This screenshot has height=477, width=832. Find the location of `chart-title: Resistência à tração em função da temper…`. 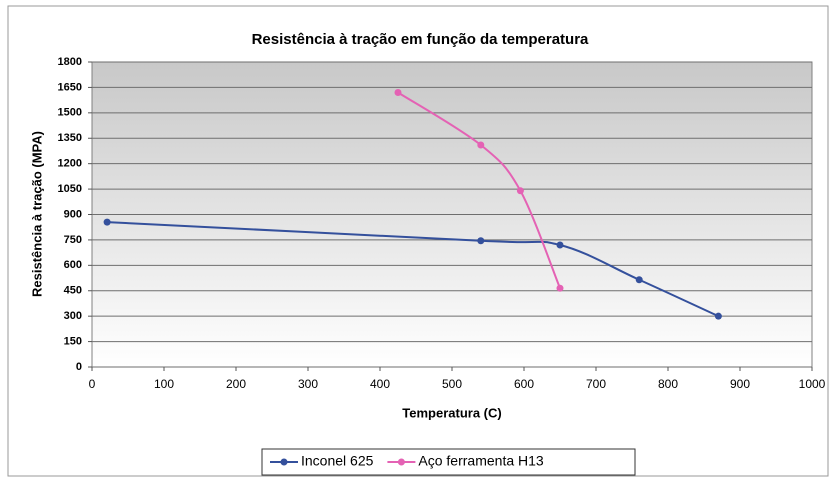

chart-title: Resistência à tração em função da temper… is located at coordinates (420, 39).